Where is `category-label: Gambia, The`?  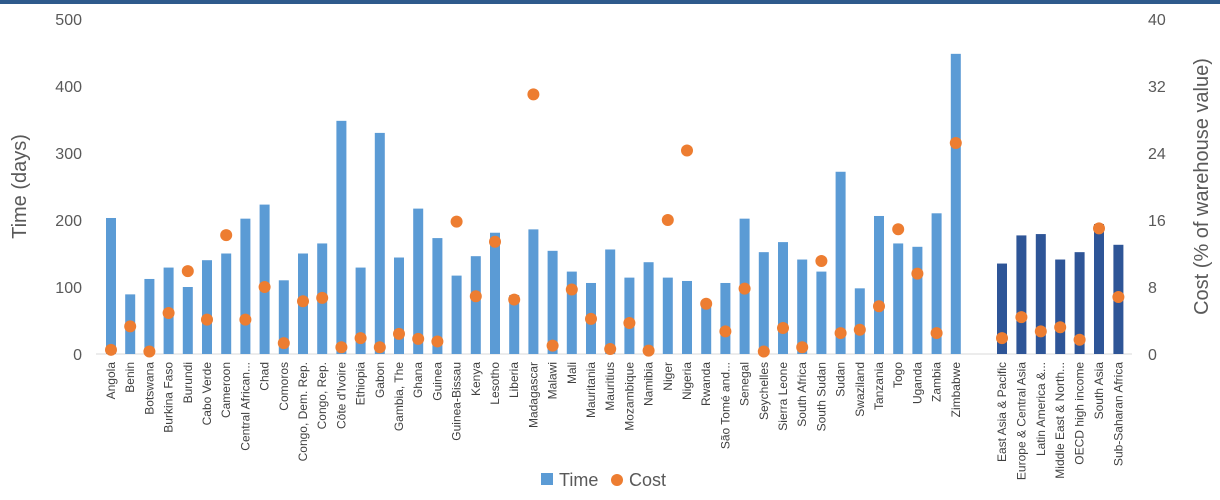 category-label: Gambia, The is located at coordinates (399, 396).